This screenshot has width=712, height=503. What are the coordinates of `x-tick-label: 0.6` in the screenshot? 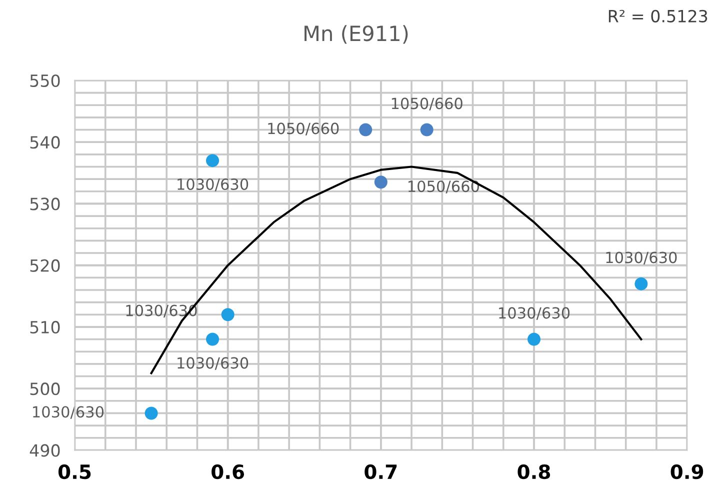 It's located at (228, 472).